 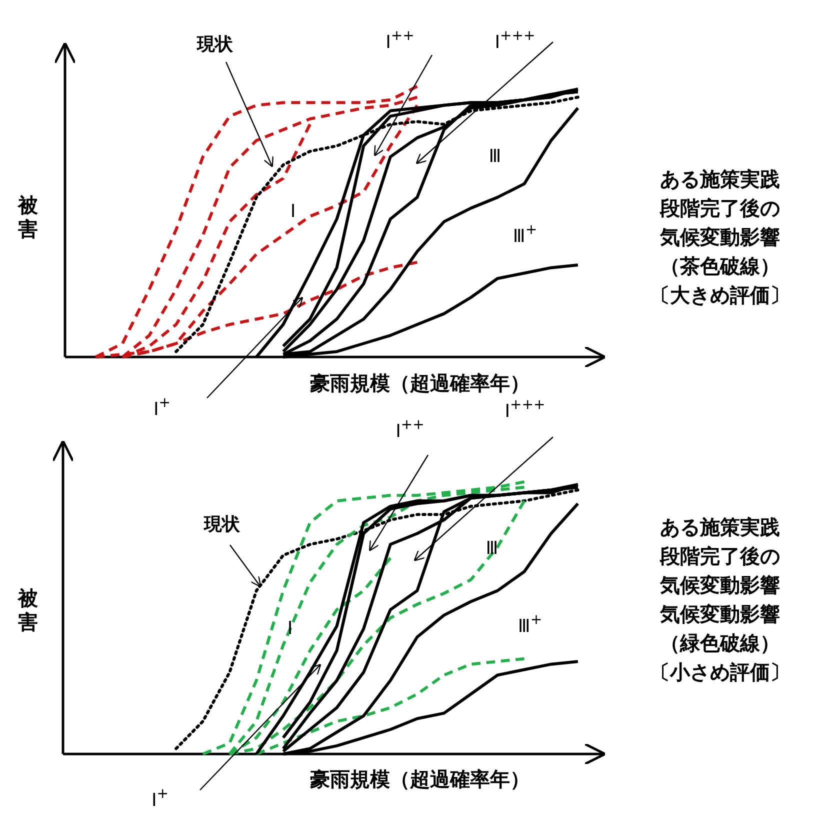 I want to click on annotation: Ⅰ$^{+}$, so click(x=228, y=358).